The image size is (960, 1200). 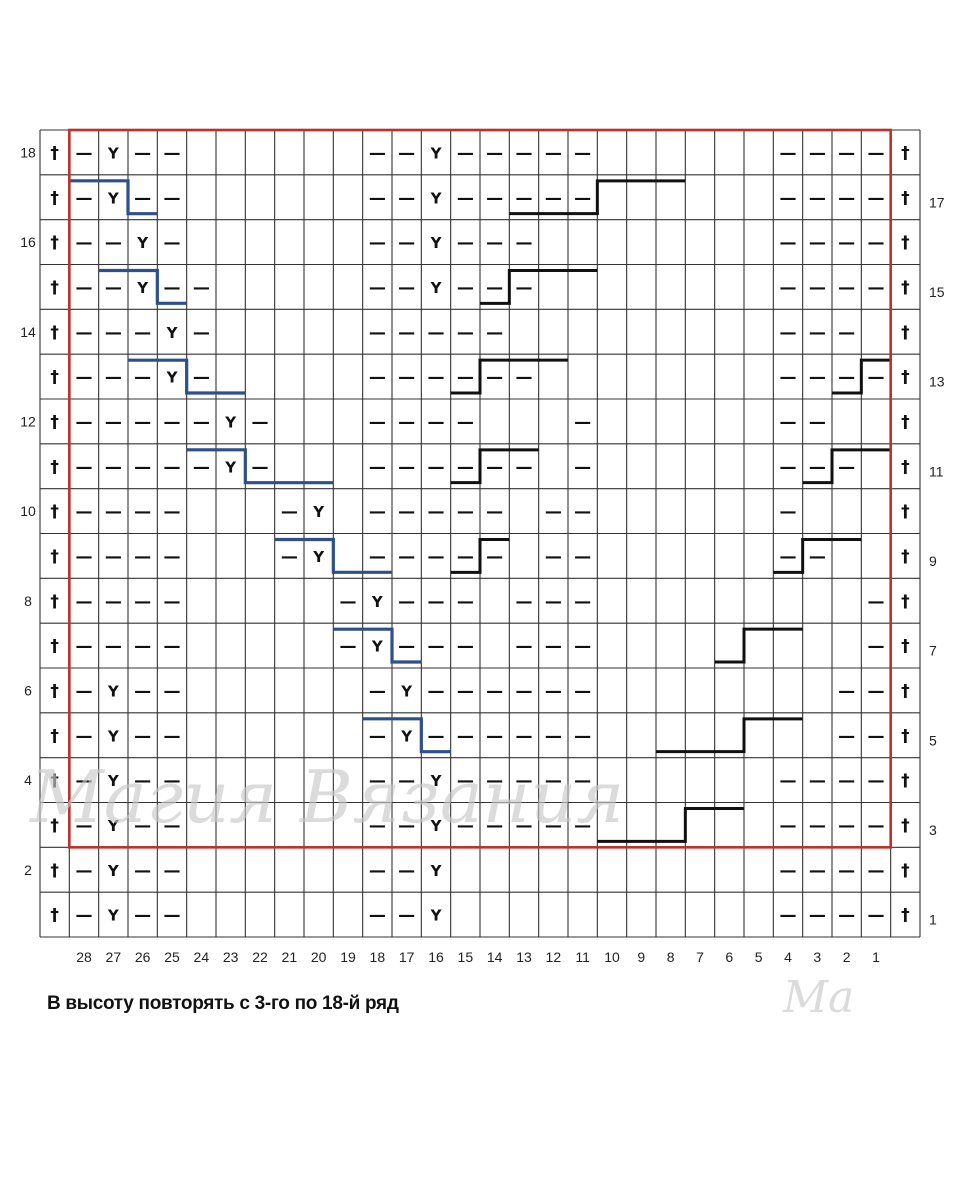 What do you see at coordinates (937, 202) in the screenshot?
I see `row-label-right: 17` at bounding box center [937, 202].